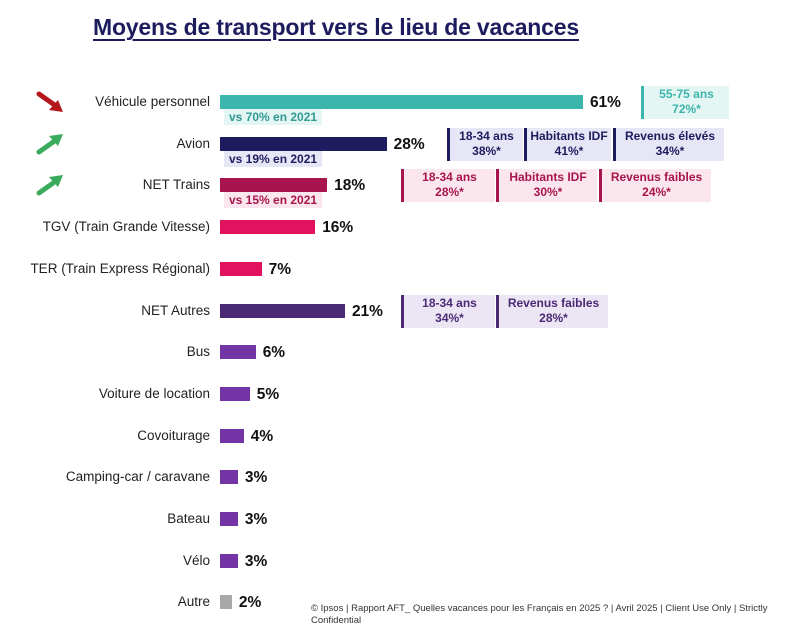 This screenshot has width=794, height=628. Describe the element at coordinates (274, 353) in the screenshot. I see `value-label: 6%` at that location.